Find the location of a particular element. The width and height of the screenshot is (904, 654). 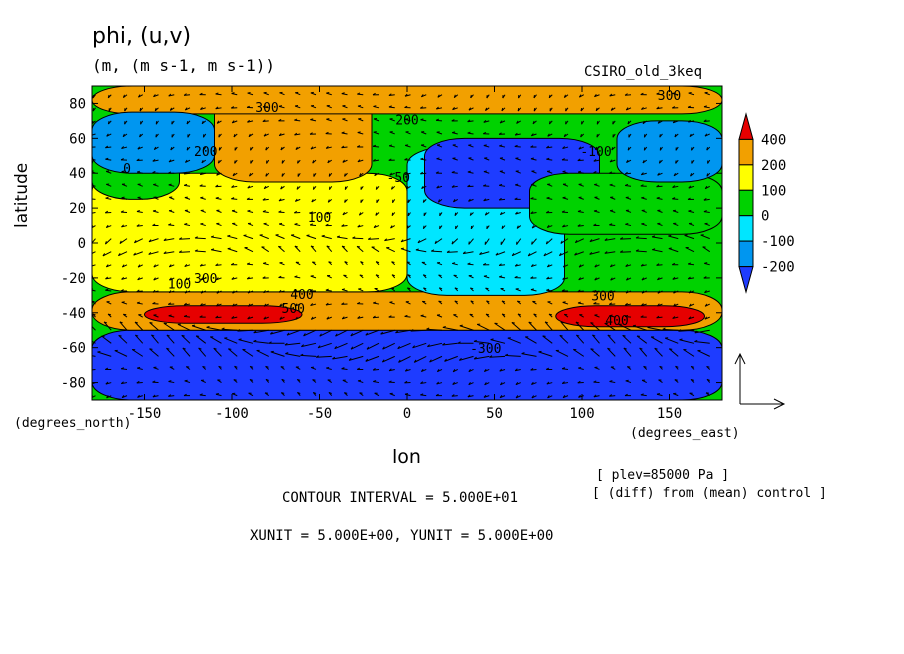

x-tick-label: -150 is located at coordinates (145, 414).